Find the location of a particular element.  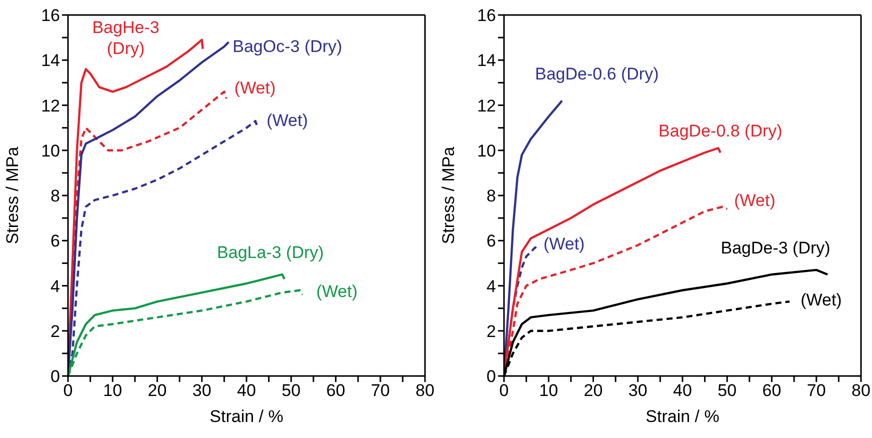

series-label: BagHe-3 (Dry) is located at coordinates (126, 38).